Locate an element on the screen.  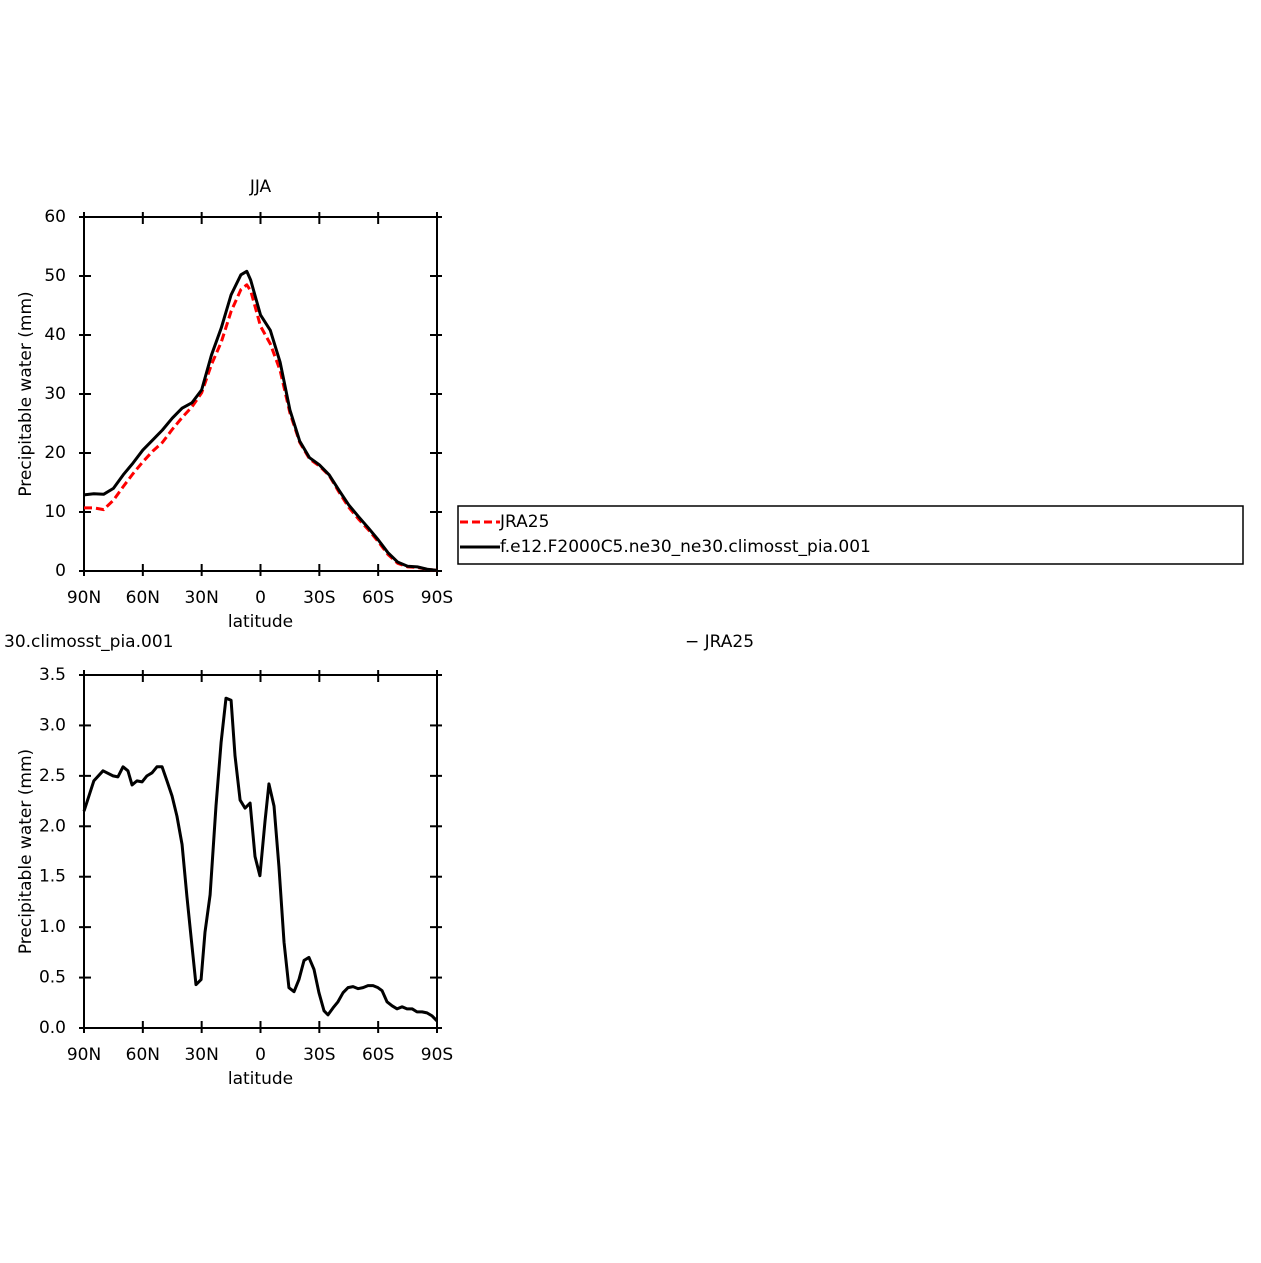
legend-label: f.e12.F2000C5.ne30_ne30.climosst_pia.001 is located at coordinates (685, 547).